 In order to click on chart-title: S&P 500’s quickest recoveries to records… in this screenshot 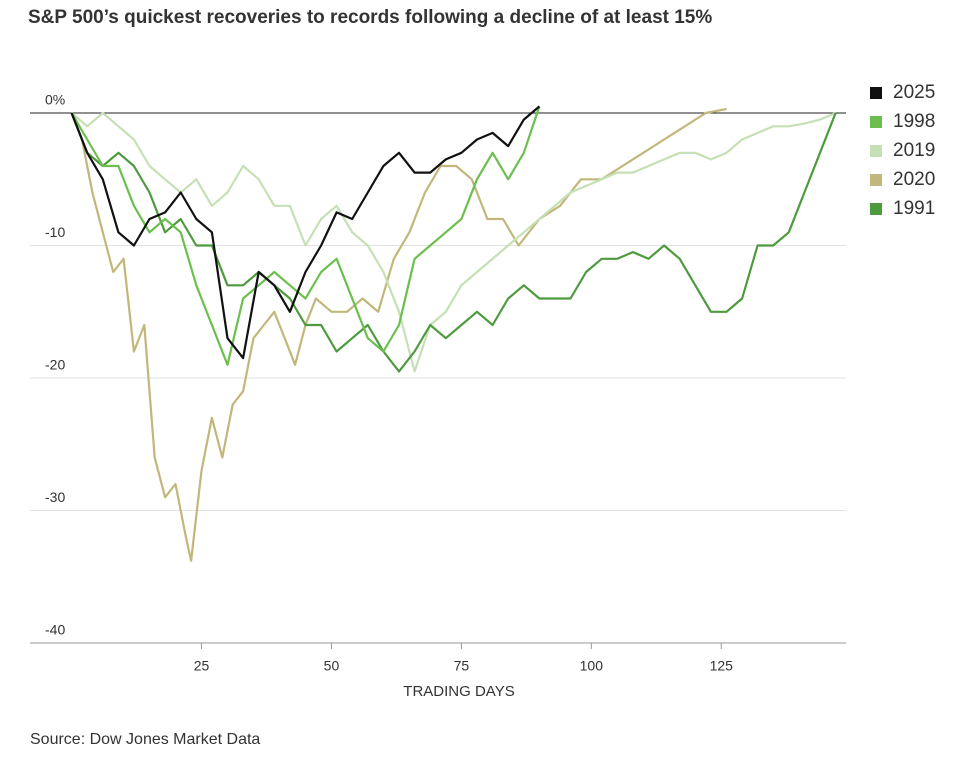, I will do `click(370, 17)`.